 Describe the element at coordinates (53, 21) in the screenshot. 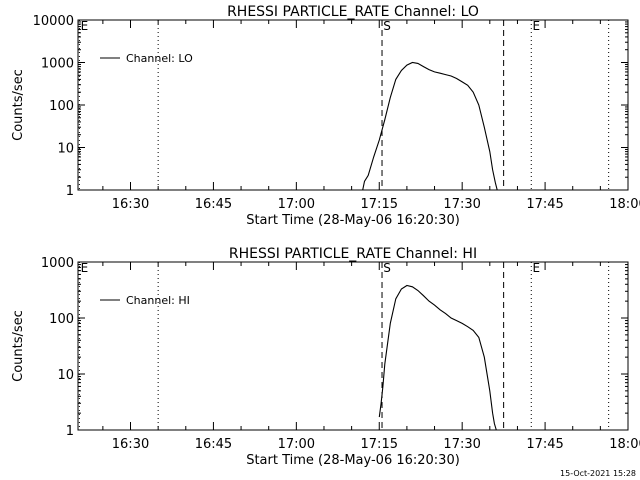

I see `y-tick-label: 10000` at that location.